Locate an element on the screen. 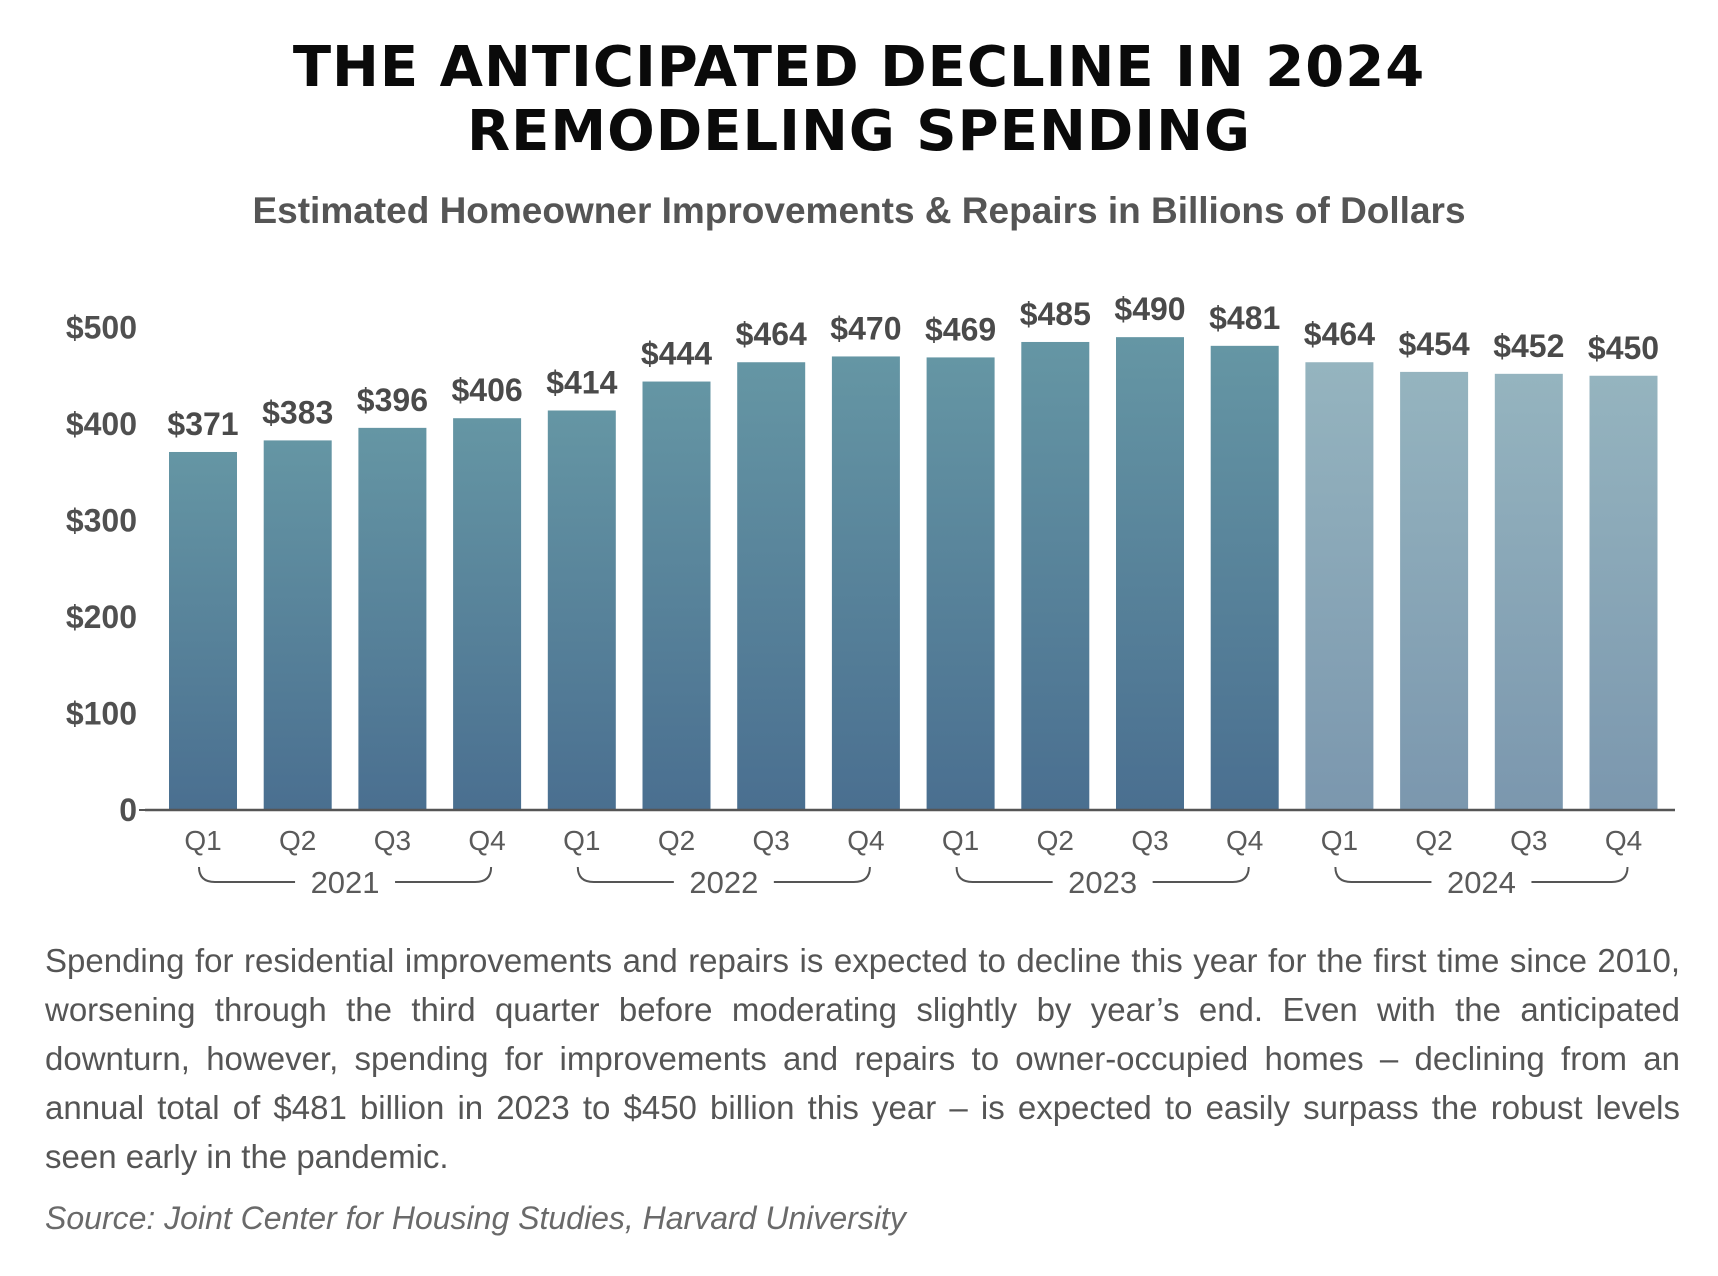 Image resolution: width=1718 pixels, height=1276 pixels. y-tick-label: 0 is located at coordinates (128, 810).